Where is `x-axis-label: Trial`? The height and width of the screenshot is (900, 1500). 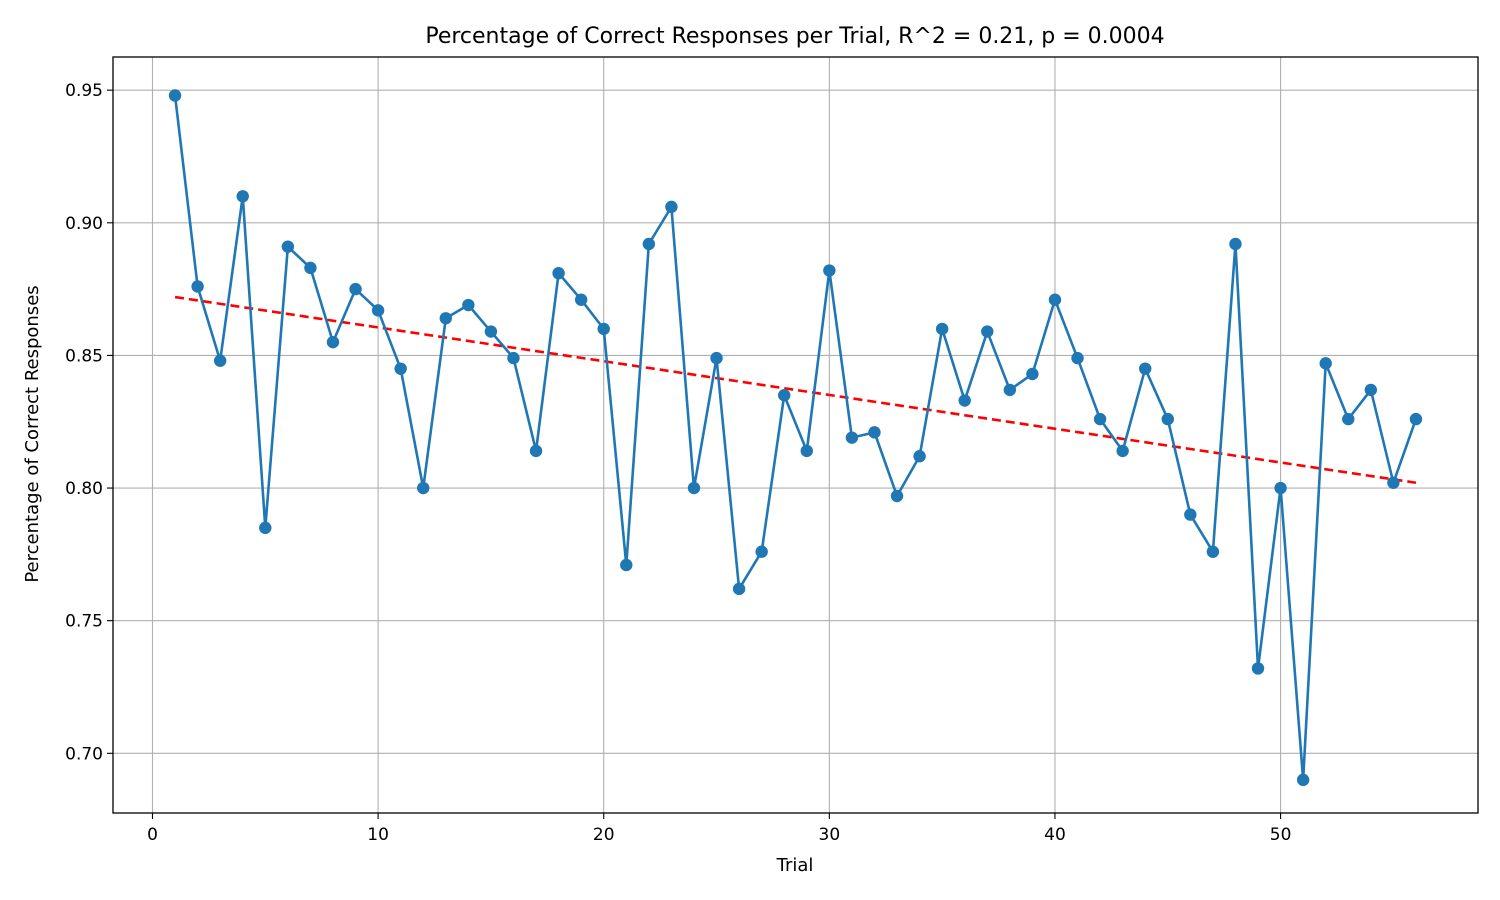 x-axis-label: Trial is located at coordinates (795, 865).